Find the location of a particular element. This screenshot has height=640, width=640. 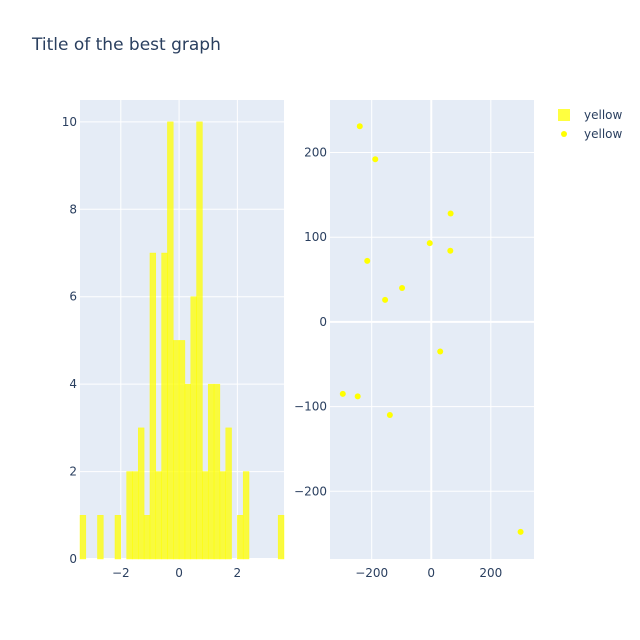

chart-title: Title of the best graph is located at coordinates (126, 45).